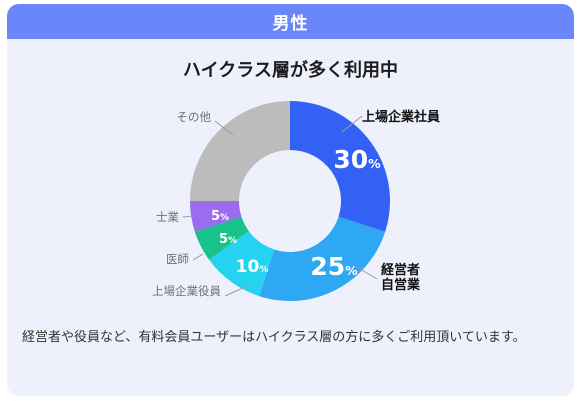 Image resolution: width=581 pixels, height=401 pixels. I want to click on slice-label: 士業, so click(167, 217).